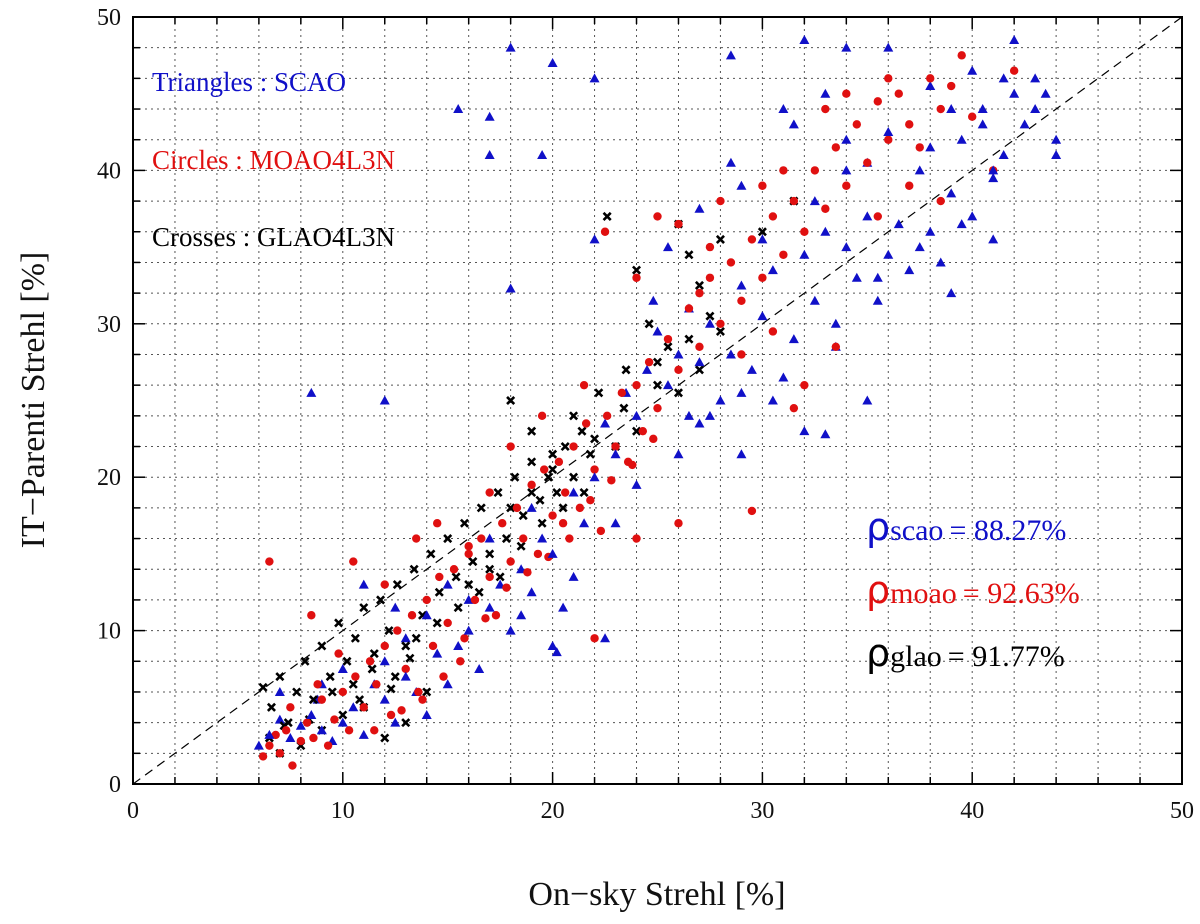  Describe the element at coordinates (966, 527) in the screenshot. I see `correlation-scao: ρscao = 88.27%` at that location.